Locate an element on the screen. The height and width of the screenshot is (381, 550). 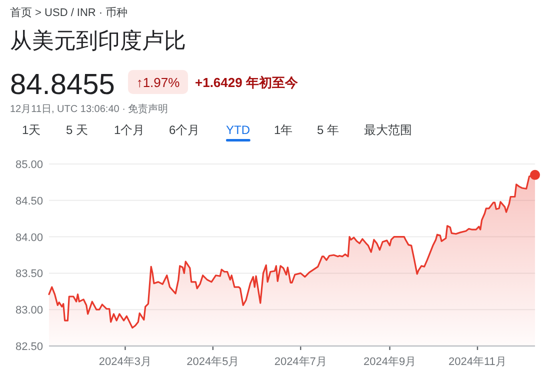
y-tick-label: 82.50 is located at coordinates (29, 347).